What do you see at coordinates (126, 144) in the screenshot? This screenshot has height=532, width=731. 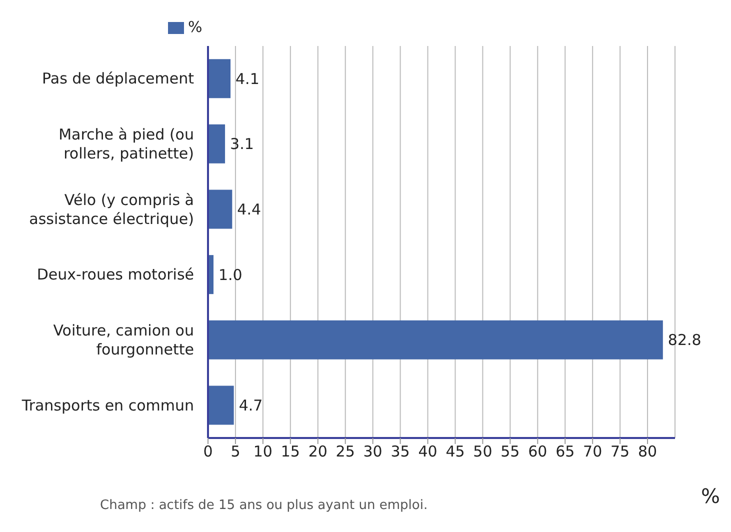 I see `y-tick-label: Marche à pied (ou rollers, patinette)` at bounding box center [126, 144].